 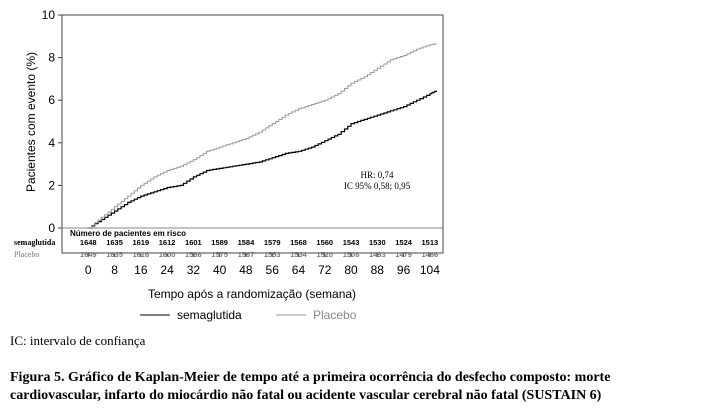 I want to click on risk-value: 1575, so click(x=219, y=254).